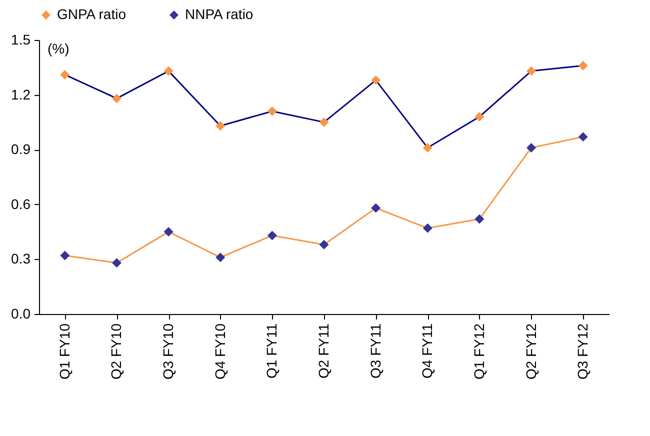  Describe the element at coordinates (21, 40) in the screenshot. I see `y-tick-label: 1.5` at that location.